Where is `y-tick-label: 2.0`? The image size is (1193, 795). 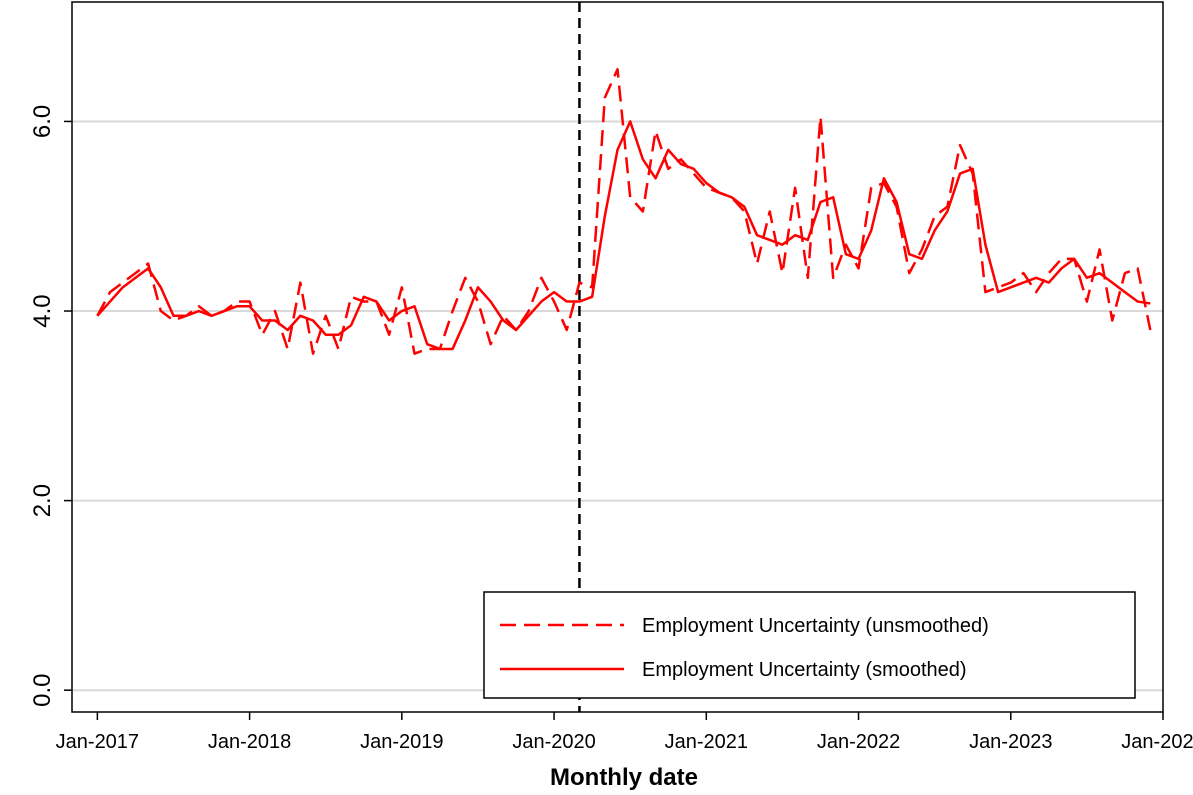
y-tick-label: 2.0 is located at coordinates (42, 500).